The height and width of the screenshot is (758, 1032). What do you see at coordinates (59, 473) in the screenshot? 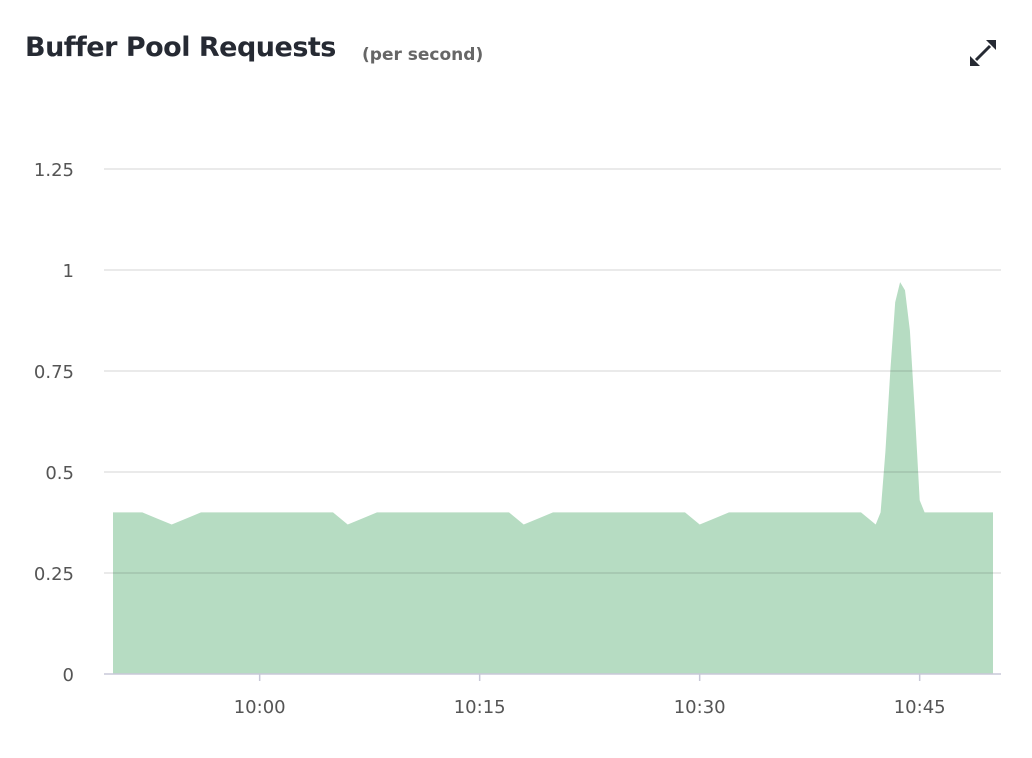
I see `y-tick-label: 0.5` at bounding box center [59, 473].